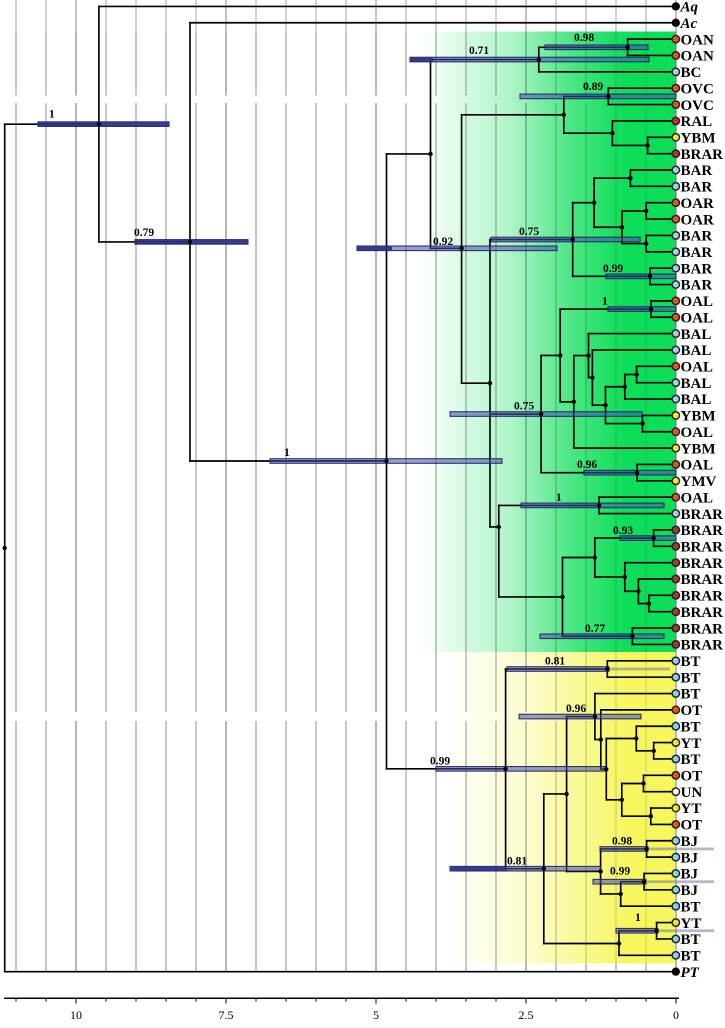 This screenshot has width=725, height=1028. Describe the element at coordinates (595, 629) in the screenshot. I see `svg-text: 0.77` at that location.